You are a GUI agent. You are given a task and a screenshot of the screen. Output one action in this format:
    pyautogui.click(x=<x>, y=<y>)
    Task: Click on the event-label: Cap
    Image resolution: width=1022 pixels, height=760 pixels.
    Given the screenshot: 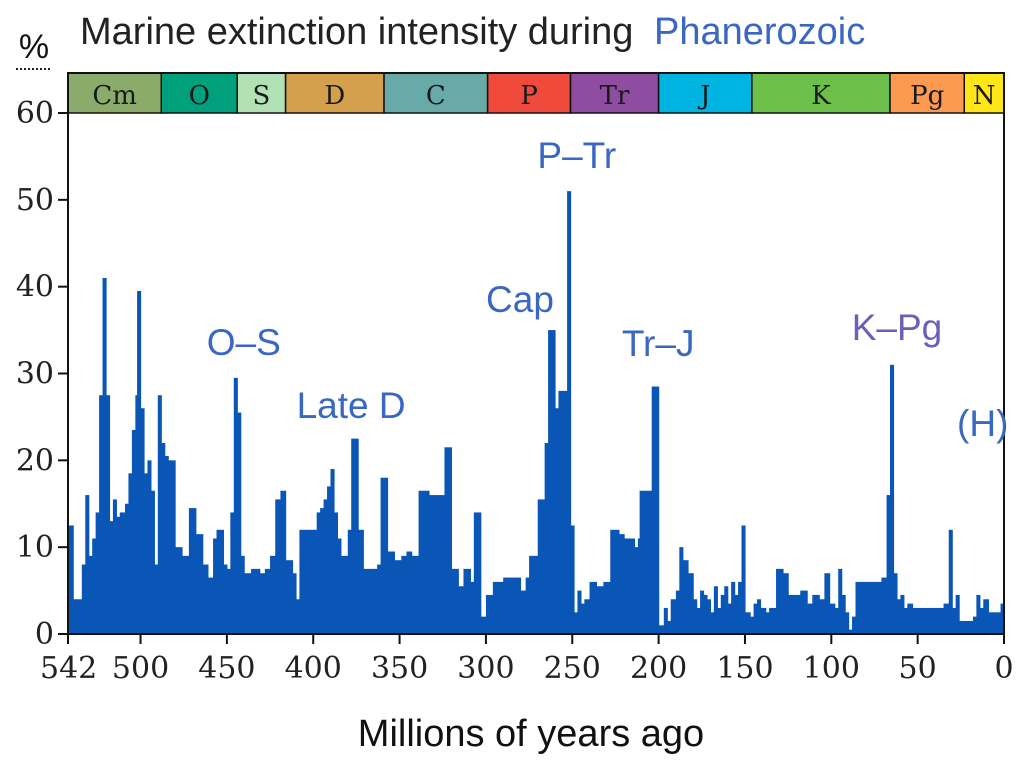 What is the action you would take?
    pyautogui.click(x=520, y=299)
    